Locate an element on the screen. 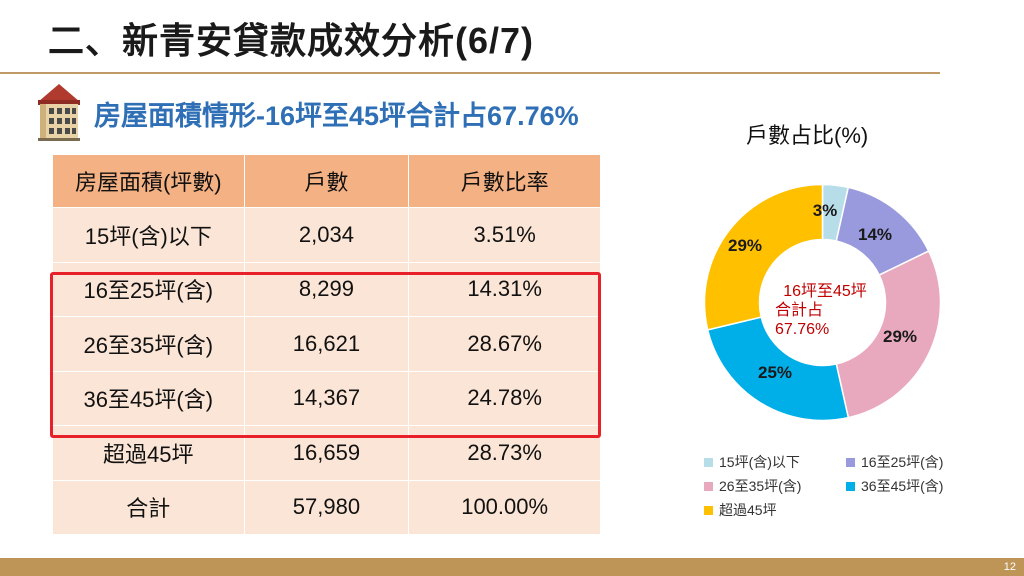 The image size is (1024, 576). center-annotation: 16坪至45坪 is located at coordinates (825, 291).